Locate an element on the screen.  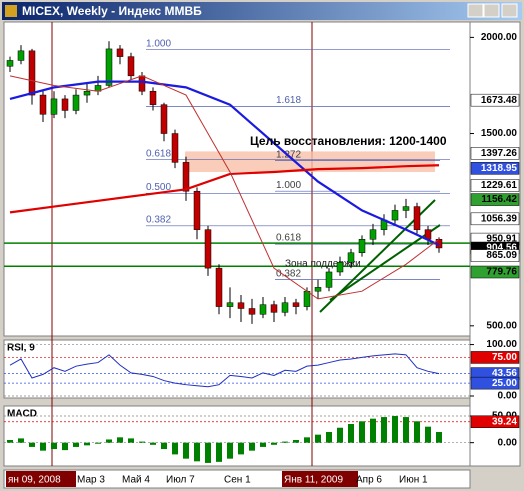
app-icon is located at coordinates (11, 11).